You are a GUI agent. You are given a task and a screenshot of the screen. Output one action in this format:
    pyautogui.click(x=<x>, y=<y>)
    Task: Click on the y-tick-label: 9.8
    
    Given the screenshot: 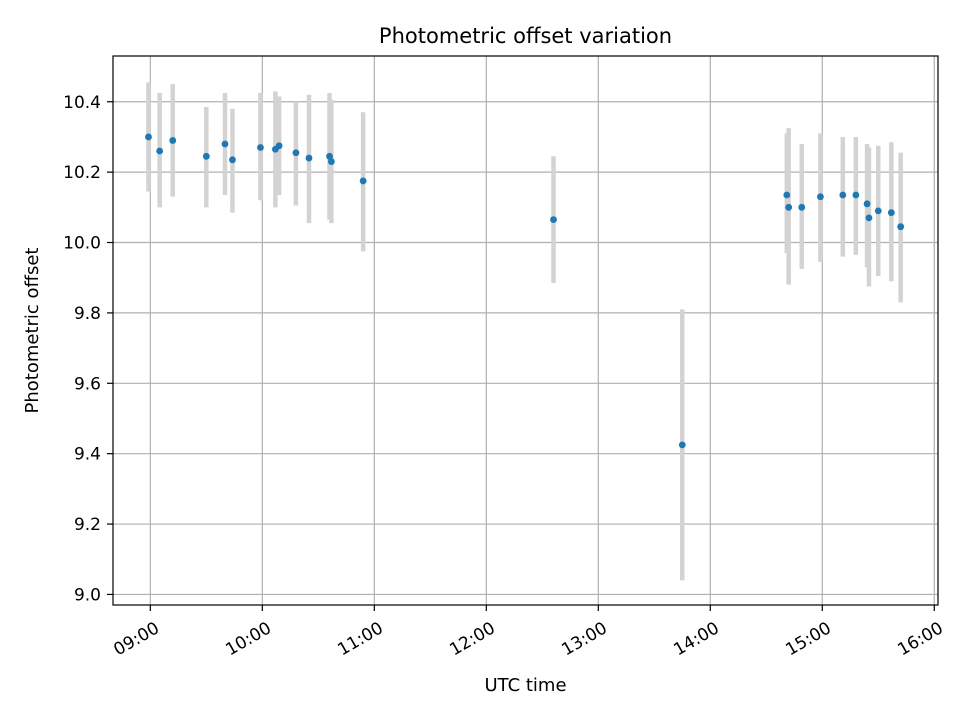 What is the action you would take?
    pyautogui.click(x=87, y=314)
    